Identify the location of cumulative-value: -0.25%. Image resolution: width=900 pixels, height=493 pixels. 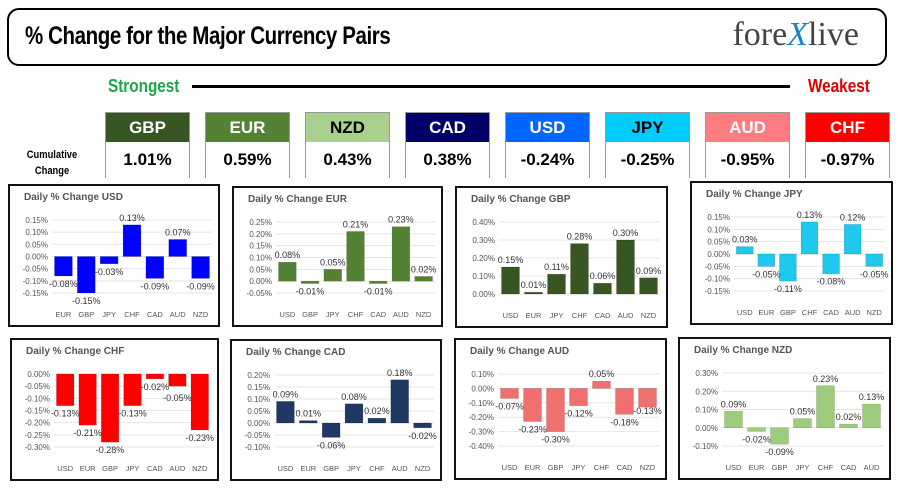
(647, 160).